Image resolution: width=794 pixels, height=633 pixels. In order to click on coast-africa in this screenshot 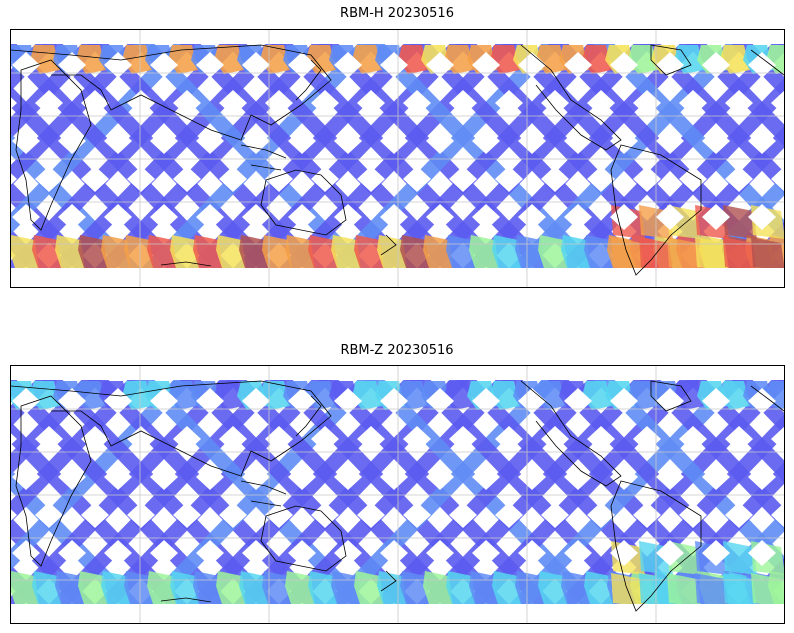, I will do `click(53, 145)`.